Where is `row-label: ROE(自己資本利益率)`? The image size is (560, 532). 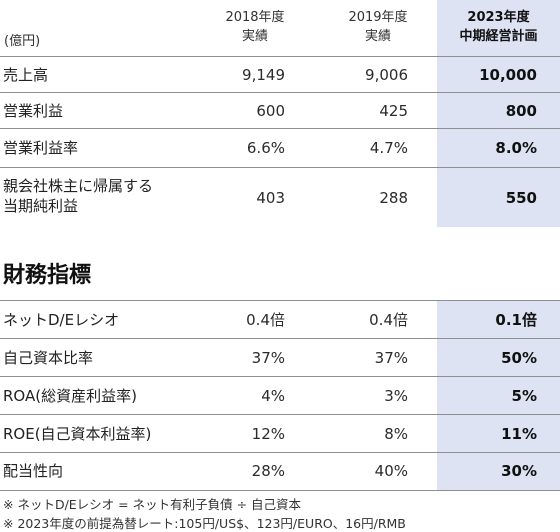
row-label: ROE(自己資本利益率) is located at coordinates (77, 434).